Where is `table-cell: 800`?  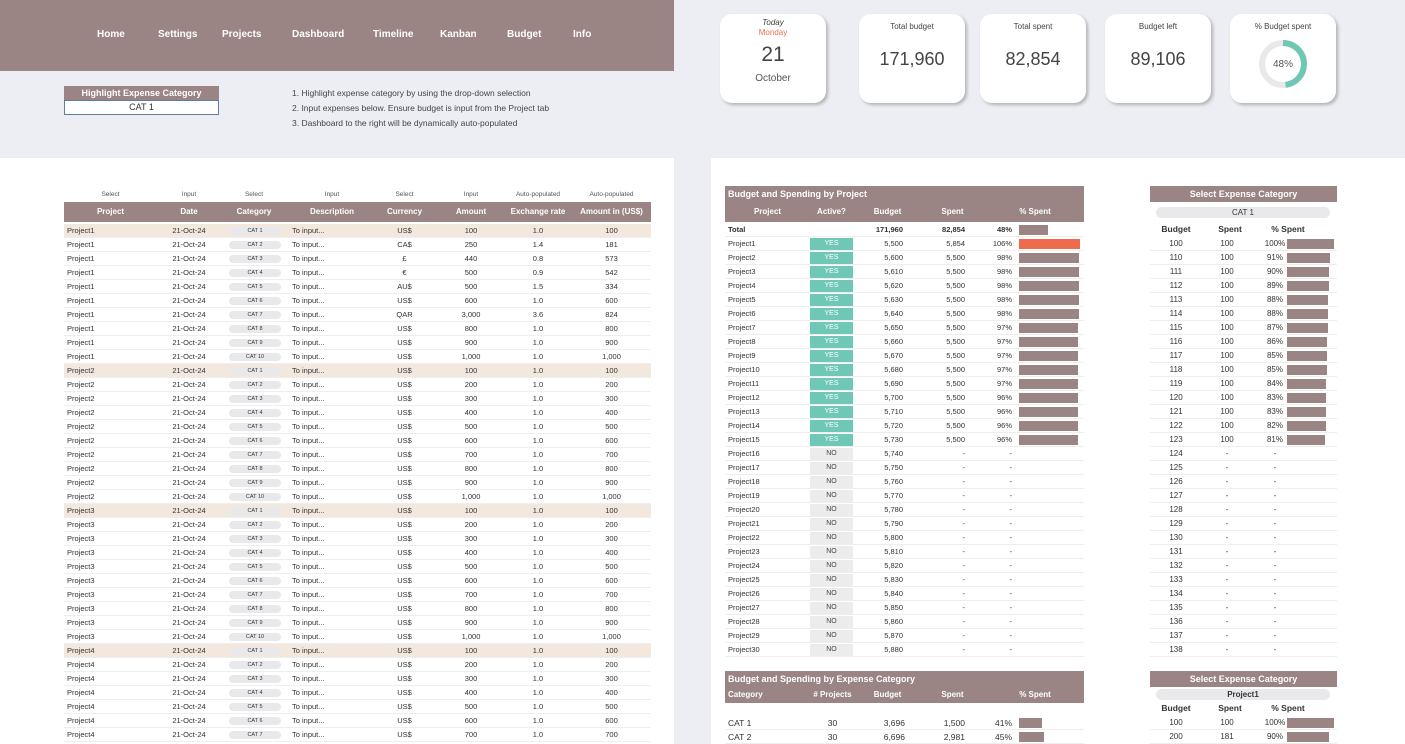
table-cell: 800 is located at coordinates (471, 468).